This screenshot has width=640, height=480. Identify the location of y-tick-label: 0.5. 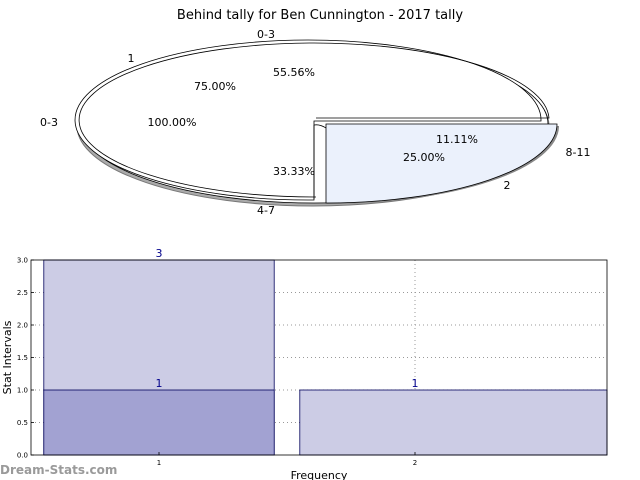
(22, 423).